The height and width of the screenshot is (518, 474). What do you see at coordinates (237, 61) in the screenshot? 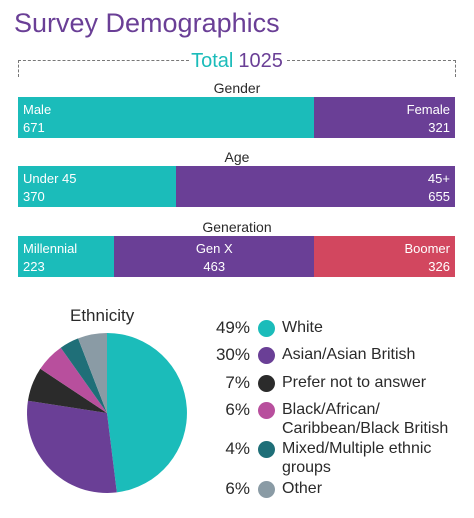
I see `total-summary: Total 1025` at bounding box center [237, 61].